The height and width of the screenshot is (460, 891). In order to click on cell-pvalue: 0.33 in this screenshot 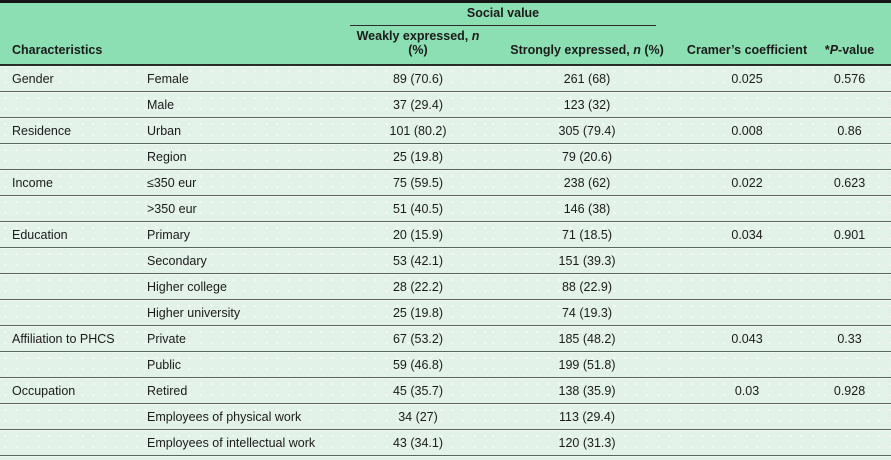, I will do `click(849, 338)`.